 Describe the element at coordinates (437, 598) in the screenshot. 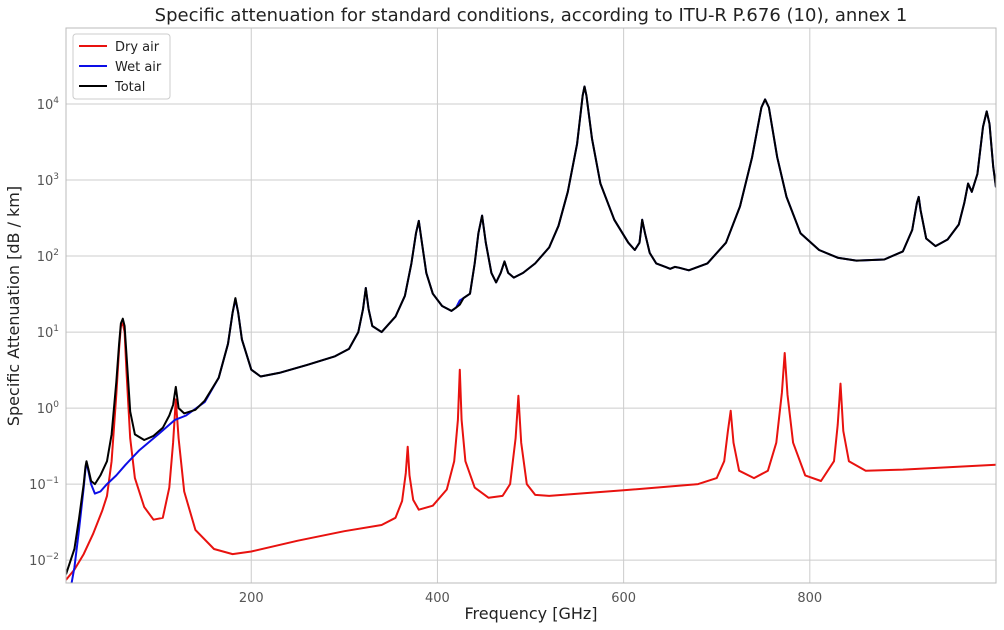

I see `x-tick-label: 400` at that location.